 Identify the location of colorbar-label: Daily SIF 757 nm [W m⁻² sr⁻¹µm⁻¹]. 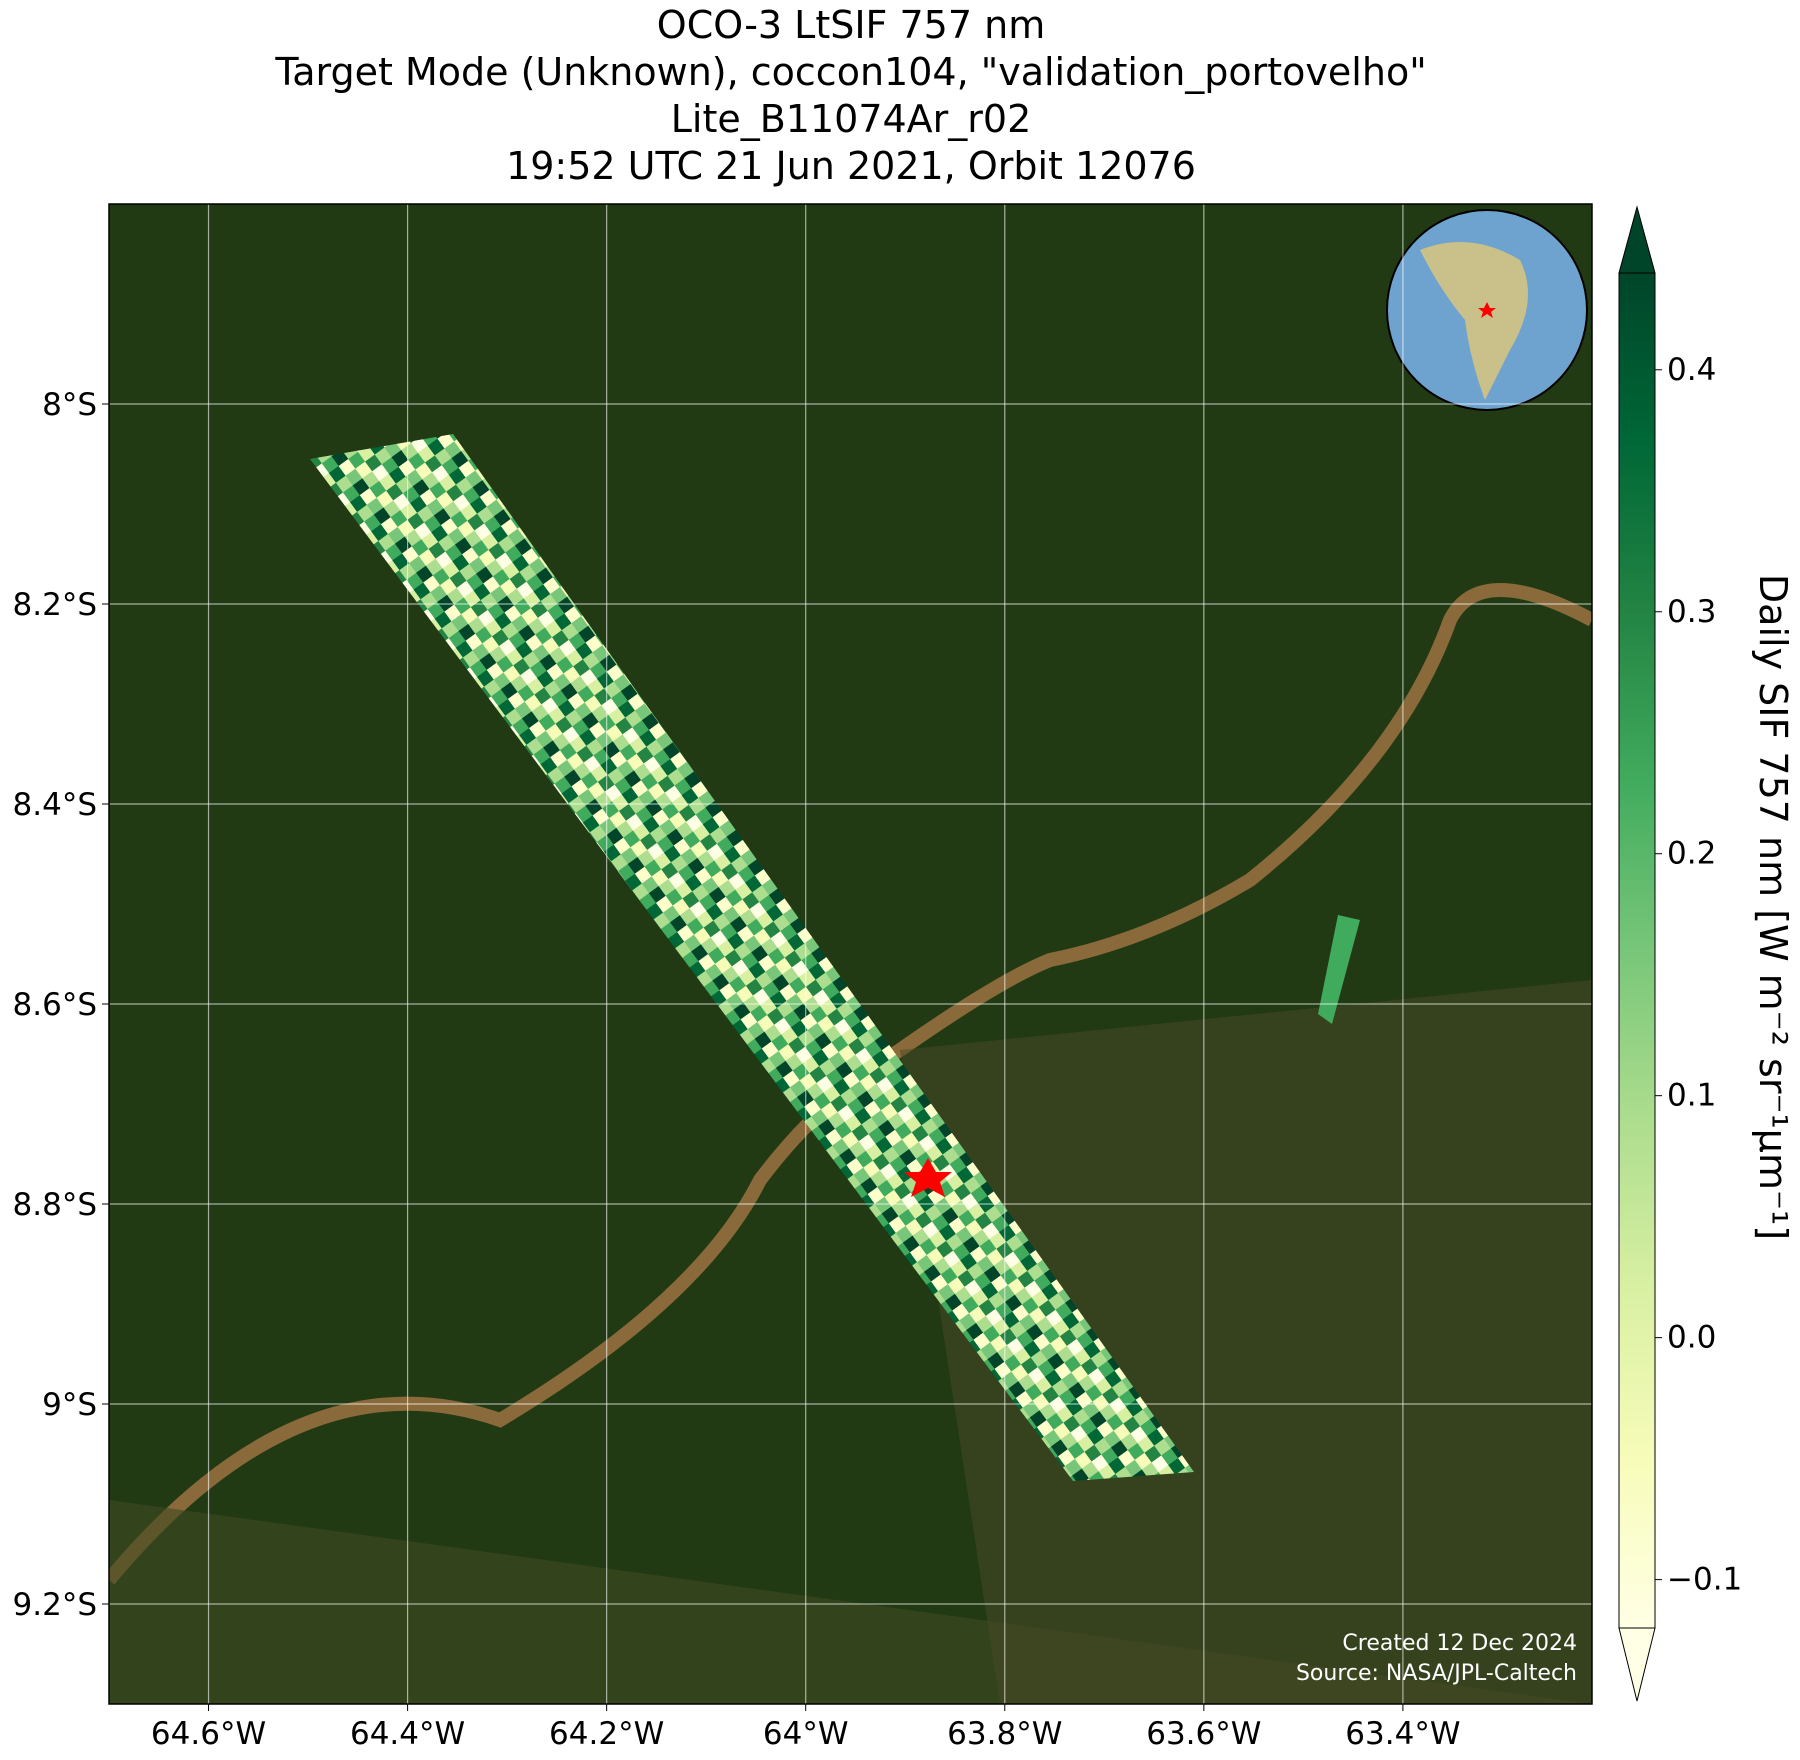
(1773, 907).